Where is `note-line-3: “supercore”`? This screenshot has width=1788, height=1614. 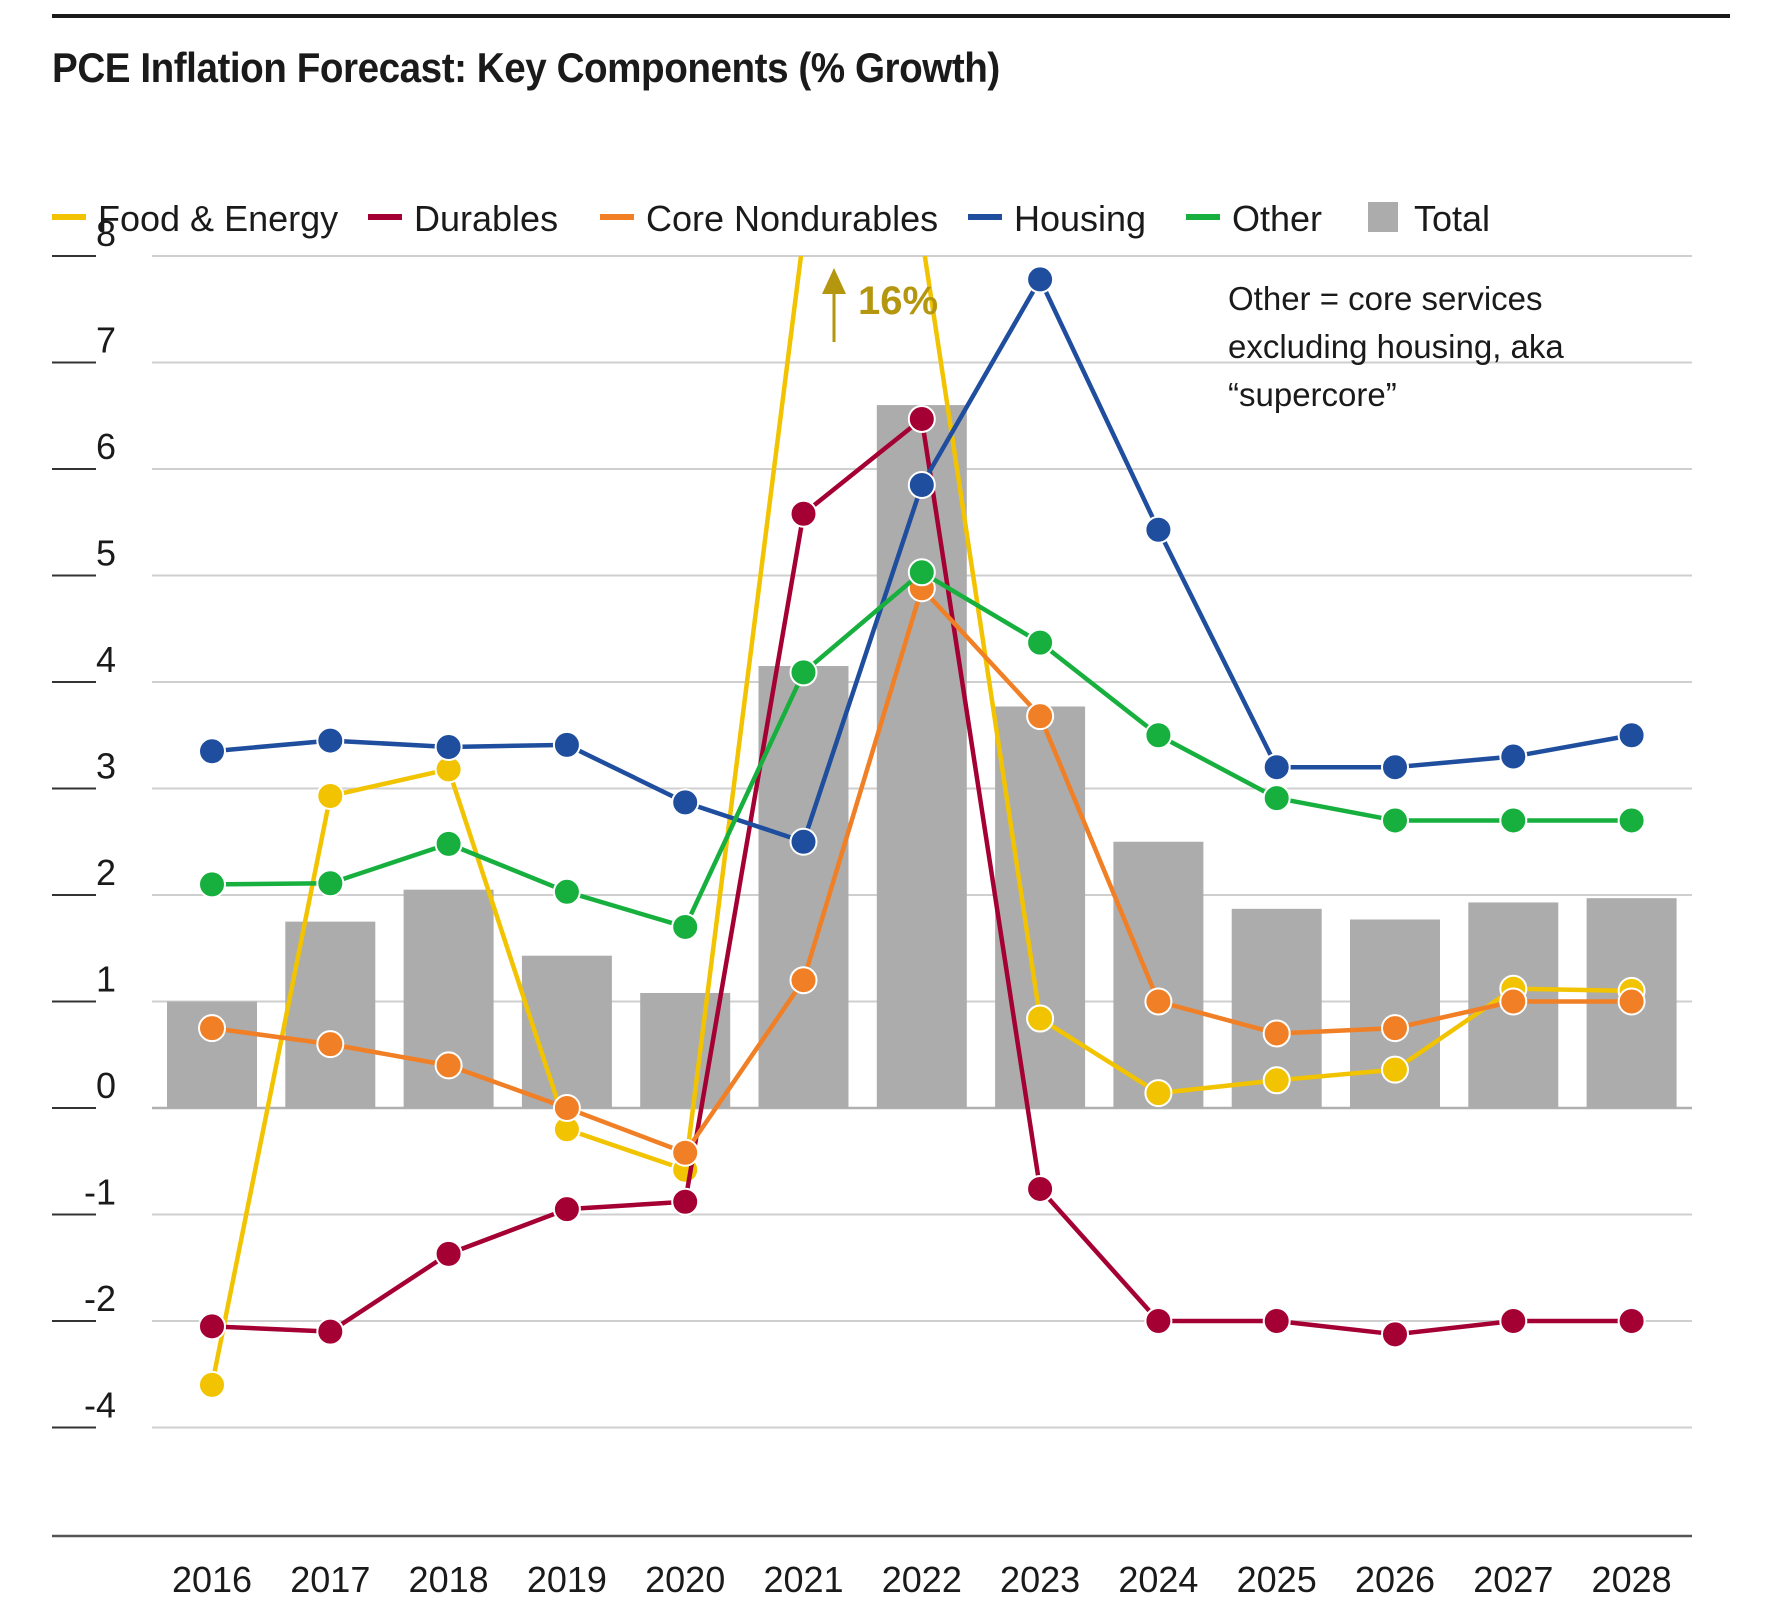 note-line-3: “supercore” is located at coordinates (1312, 394).